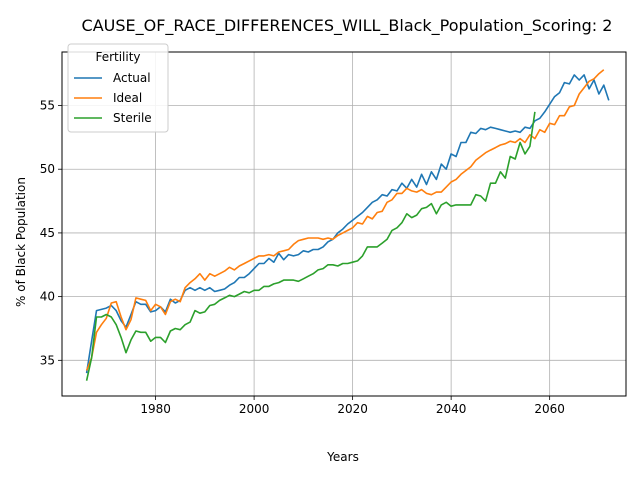  I want to click on legend: Fertility Actual Ideal Sterile, so click(118, 88).